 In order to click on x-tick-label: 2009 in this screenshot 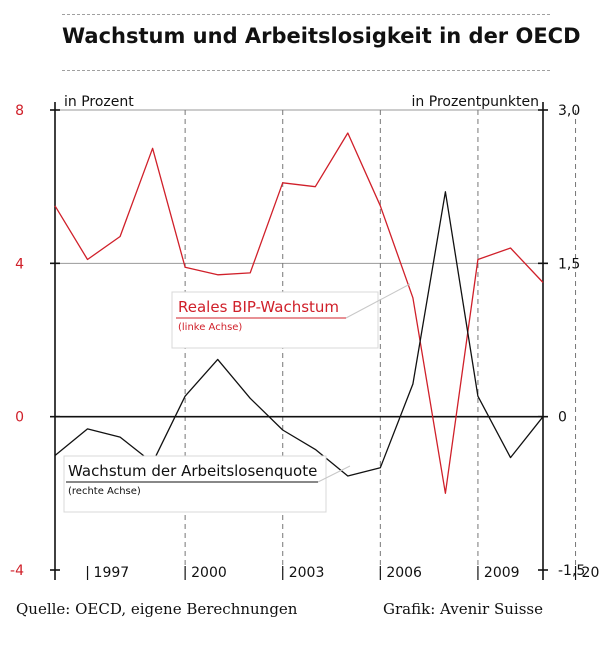, I will do `click(502, 573)`.